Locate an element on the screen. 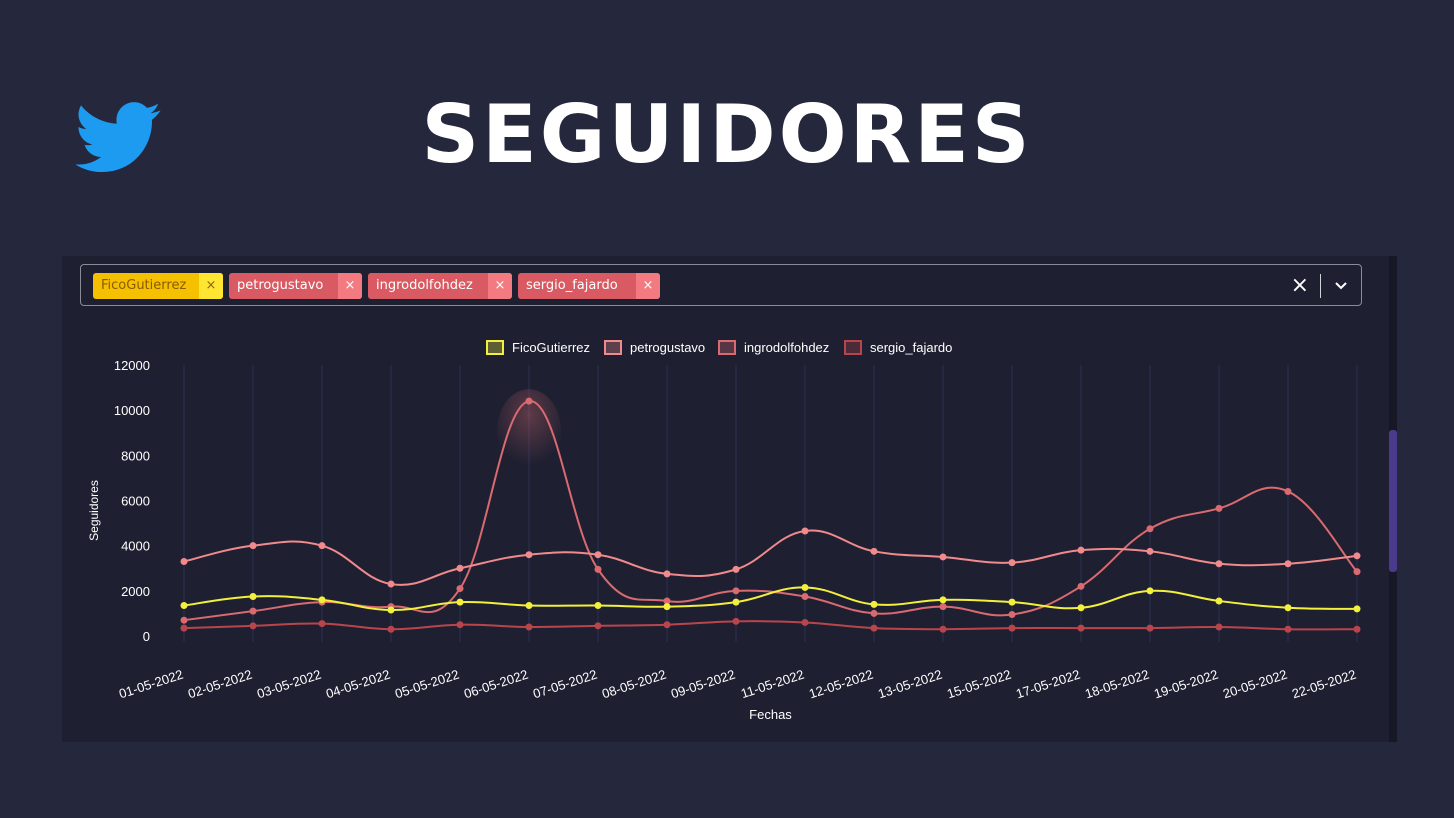 This screenshot has height=818, width=1454. tag-ficogutierrez: FicoGutierrez × is located at coordinates (158, 286).